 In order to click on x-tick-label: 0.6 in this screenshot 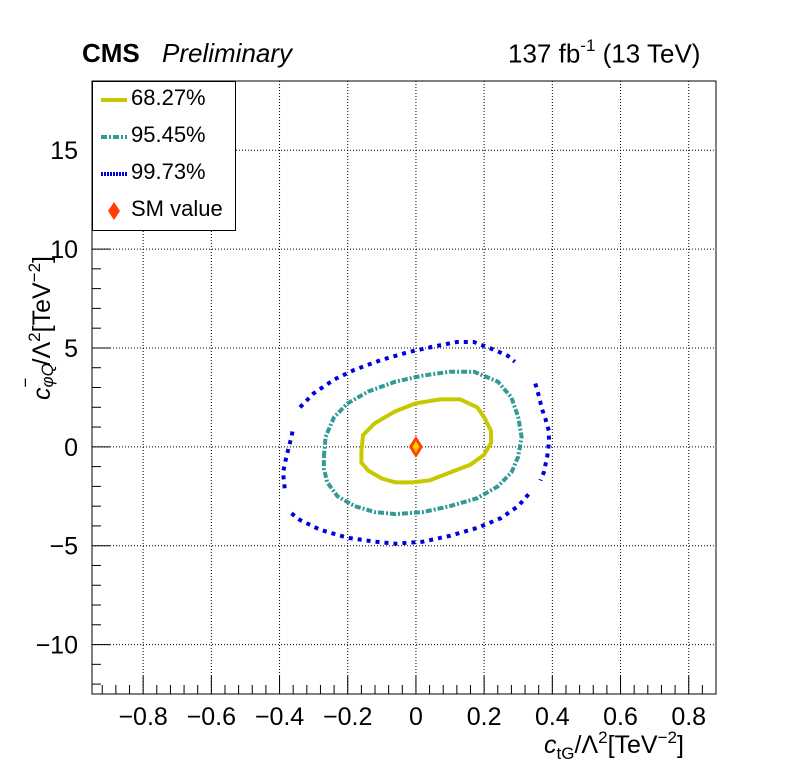, I will do `click(620, 717)`.